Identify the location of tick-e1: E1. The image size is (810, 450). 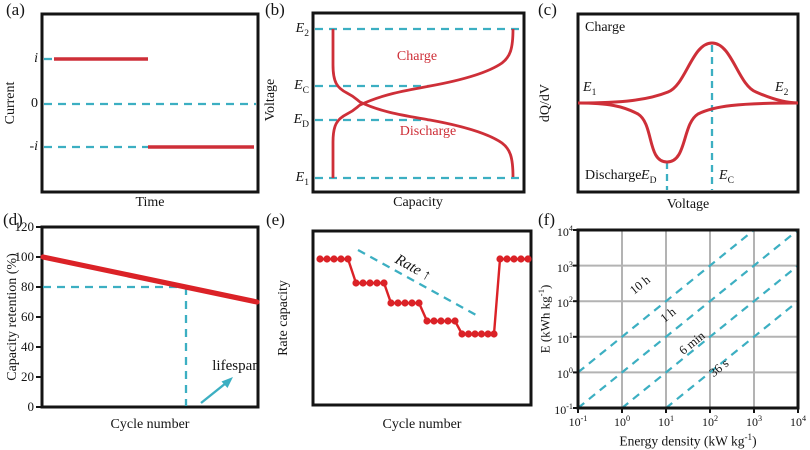
(302, 179).